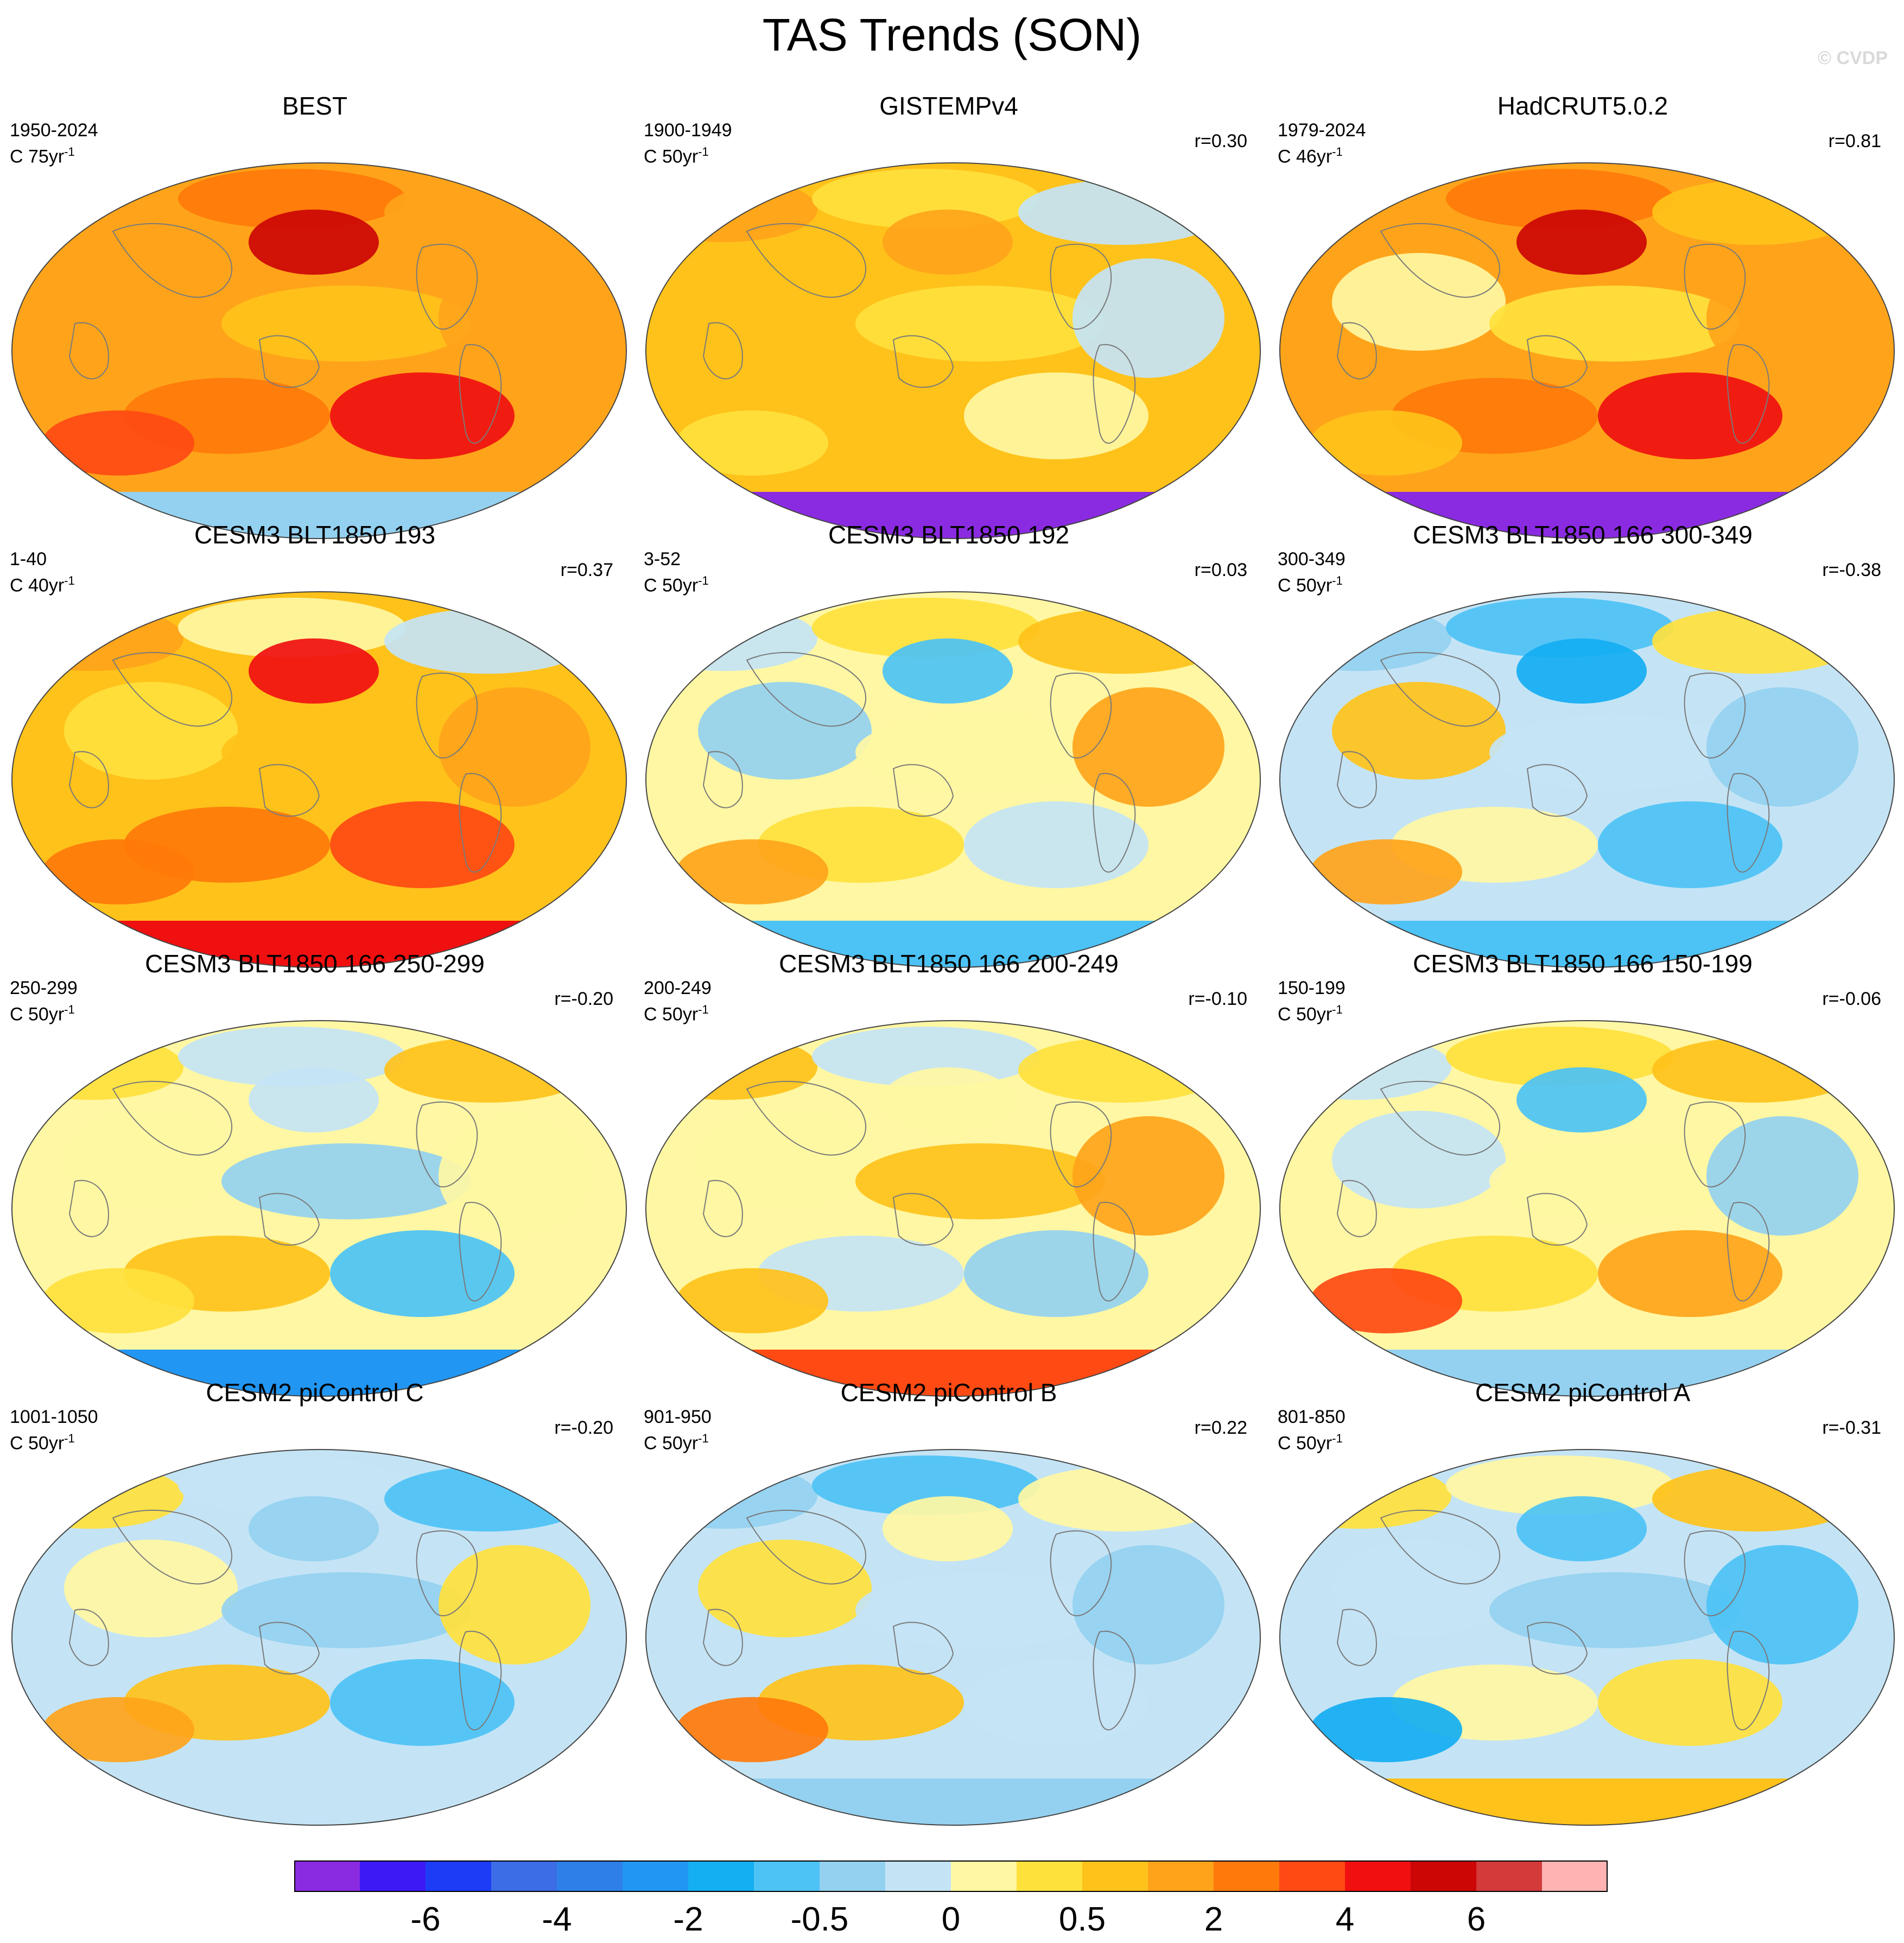 The width and height of the screenshot is (1904, 1943). What do you see at coordinates (949, 964) in the screenshot?
I see `panel-title: CESM3 BLT1850 166 200-249` at bounding box center [949, 964].